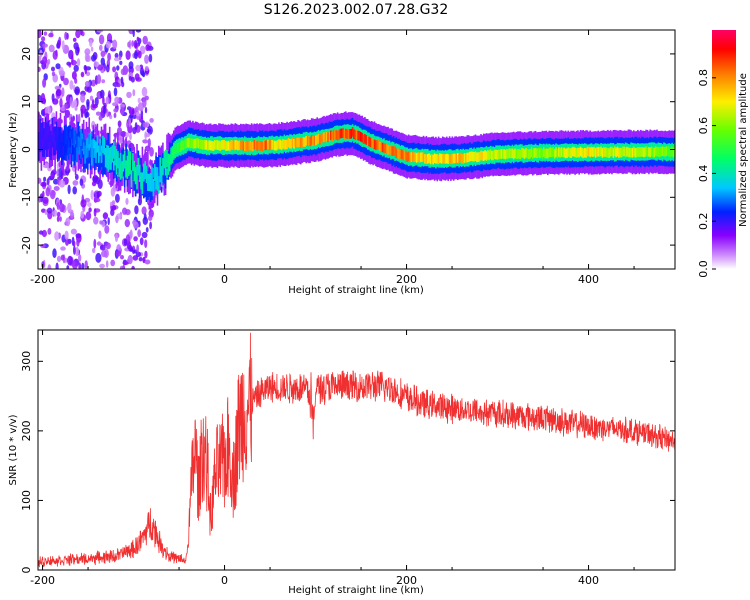 This screenshot has height=600, width=750. What do you see at coordinates (26, 500) in the screenshot?
I see `y-tick-label: 100` at bounding box center [26, 500].